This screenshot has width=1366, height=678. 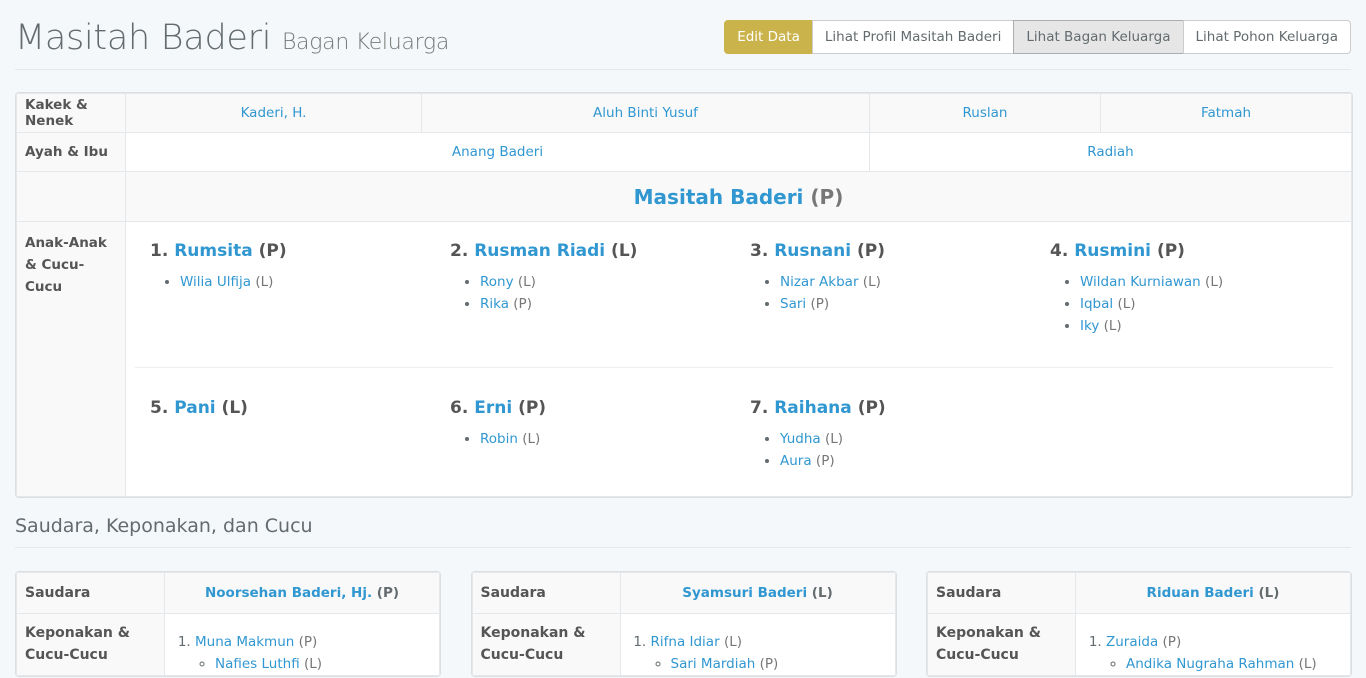 I want to click on mother-link: Radiah, so click(x=1110, y=152).